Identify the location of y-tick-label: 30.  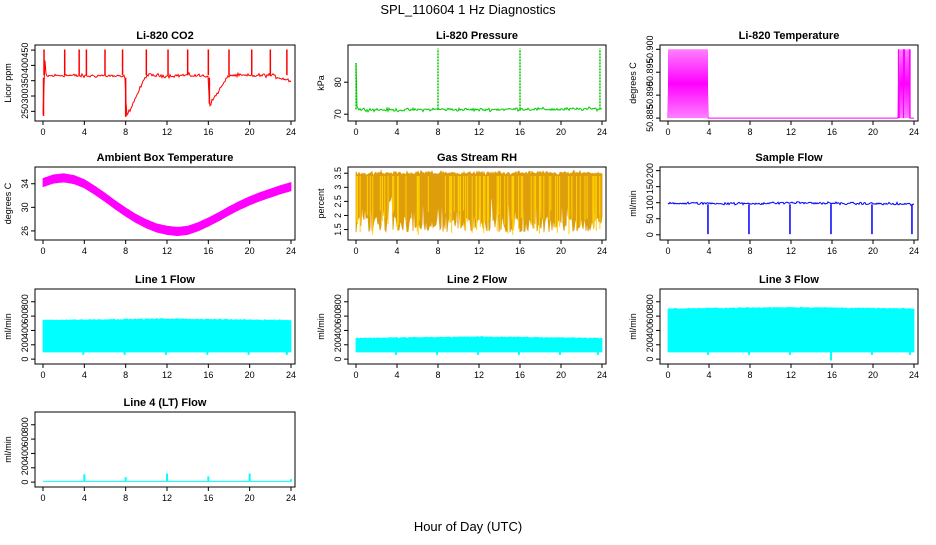
(25, 207).